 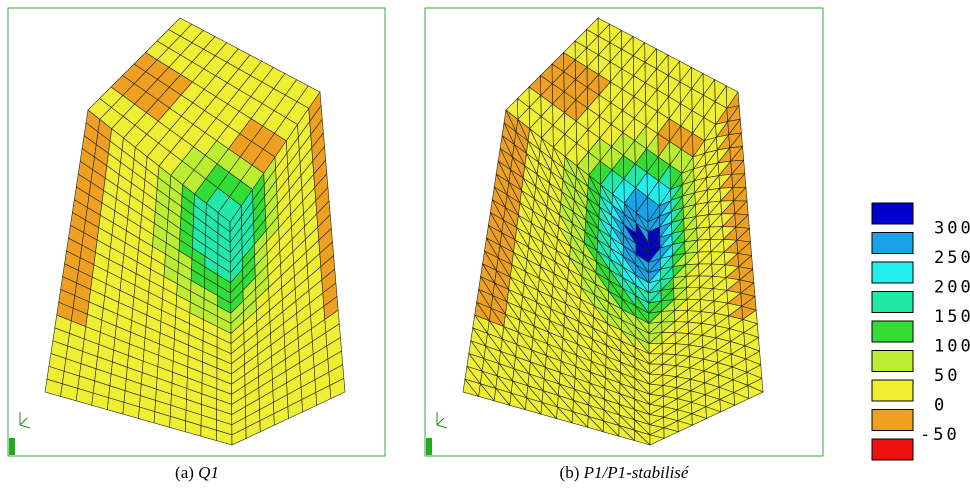 What do you see at coordinates (952, 317) in the screenshot?
I see `legend-label: 150` at bounding box center [952, 317].